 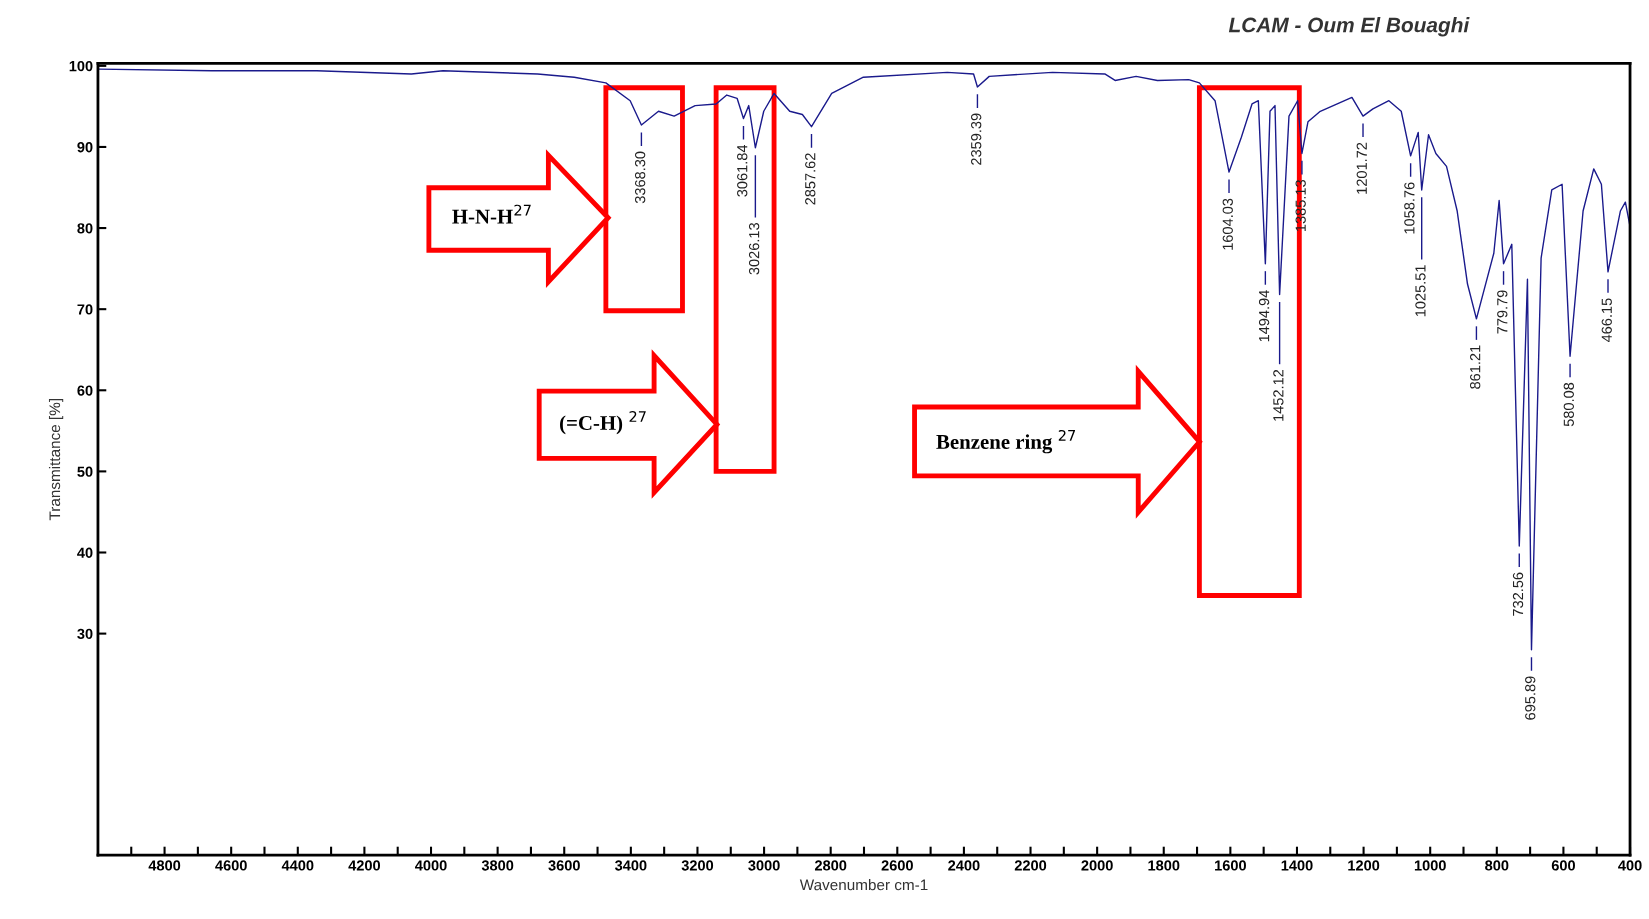 I want to click on annotation: 1494.94, so click(x=1264, y=316).